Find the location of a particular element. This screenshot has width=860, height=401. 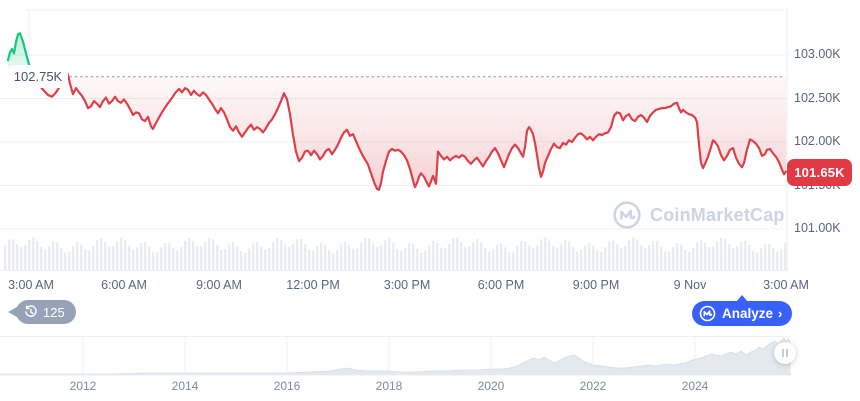

x-axis-label: 9:00 AM is located at coordinates (219, 285).